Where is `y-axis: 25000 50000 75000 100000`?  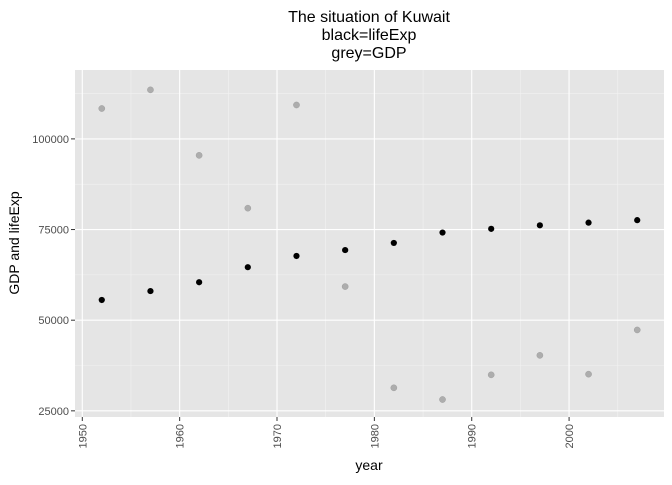 y-axis: 25000 50000 75000 100000 is located at coordinates (53, 276).